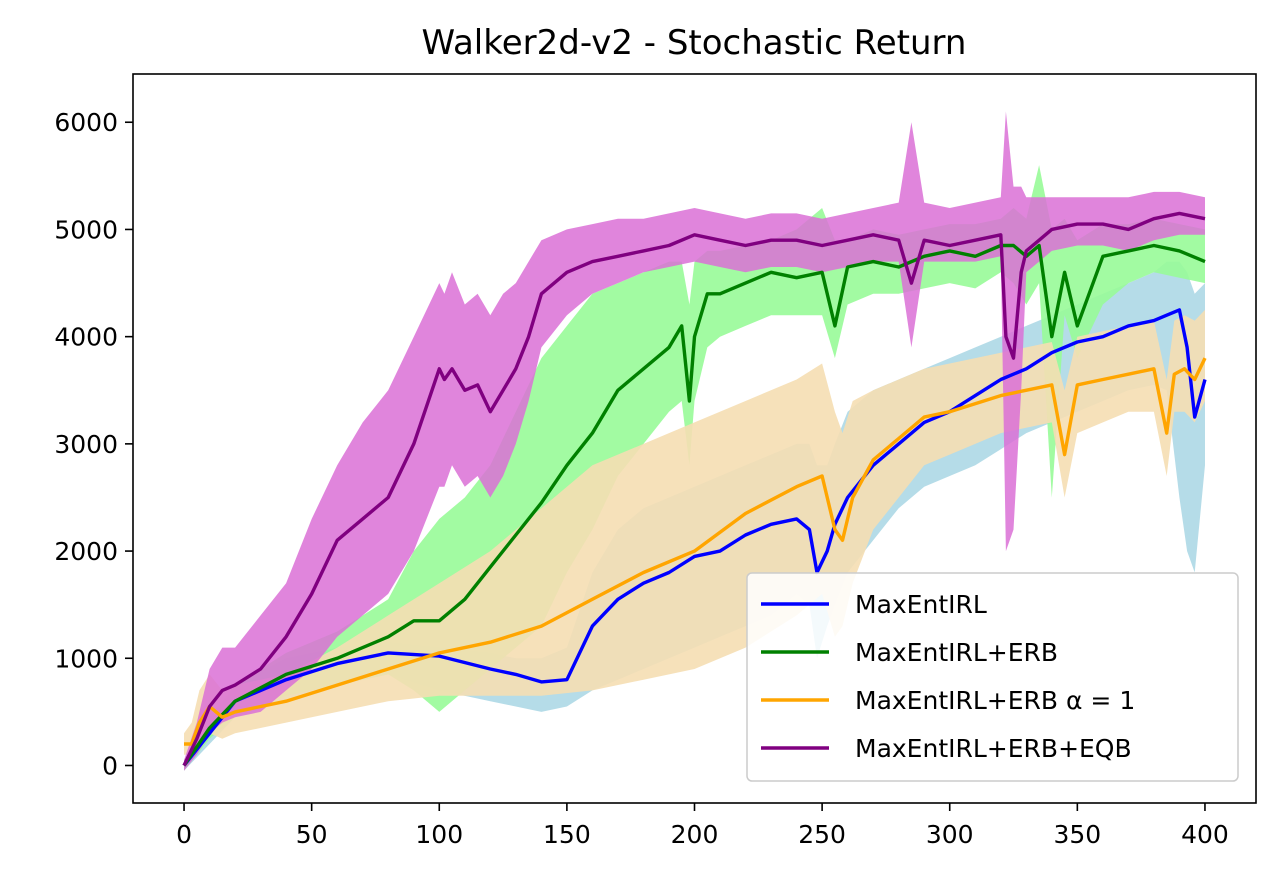 Image resolution: width=1280 pixels, height=885 pixels. Describe the element at coordinates (110, 765) in the screenshot. I see `y-tick-label: 0` at that location.